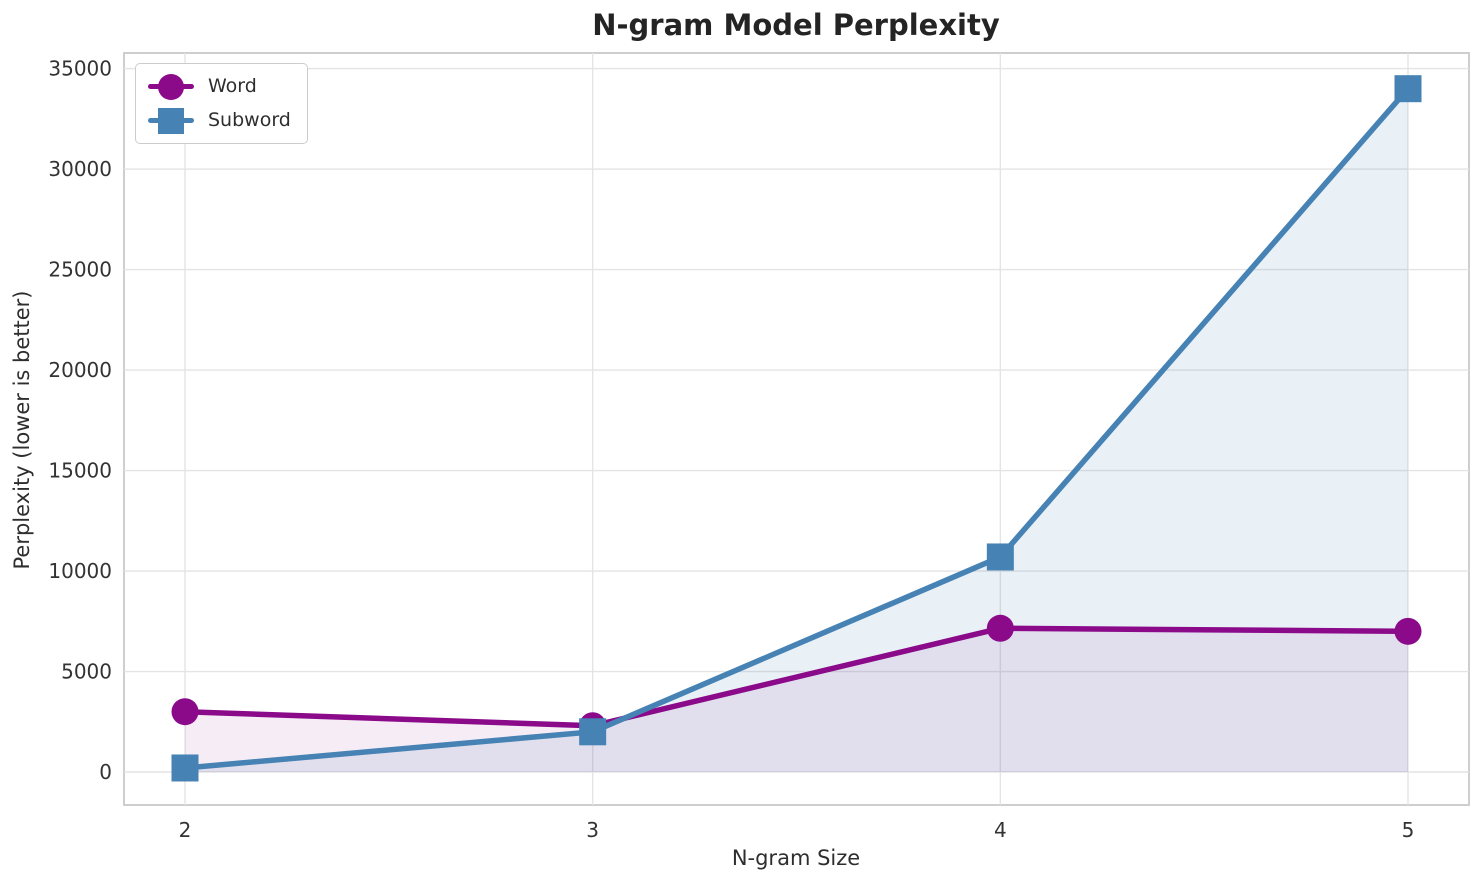  I want to click on y-tick-label: 10000, so click(80, 571).